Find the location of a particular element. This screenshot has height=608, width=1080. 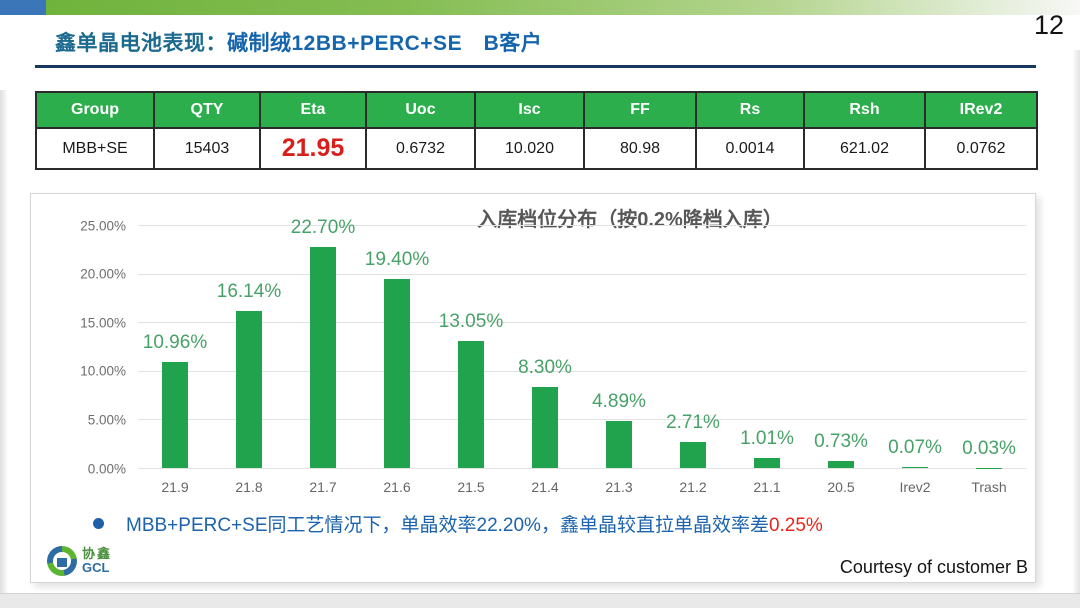

slide-title: 鑫单晶电池表现：碱制绒12BB+PERC+SE B客户 is located at coordinates (298, 42).